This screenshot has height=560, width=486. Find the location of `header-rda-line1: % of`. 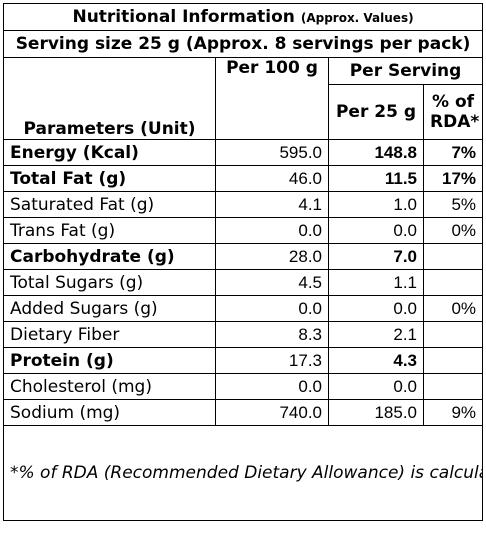

header-rda-line1: % of is located at coordinates (453, 102).